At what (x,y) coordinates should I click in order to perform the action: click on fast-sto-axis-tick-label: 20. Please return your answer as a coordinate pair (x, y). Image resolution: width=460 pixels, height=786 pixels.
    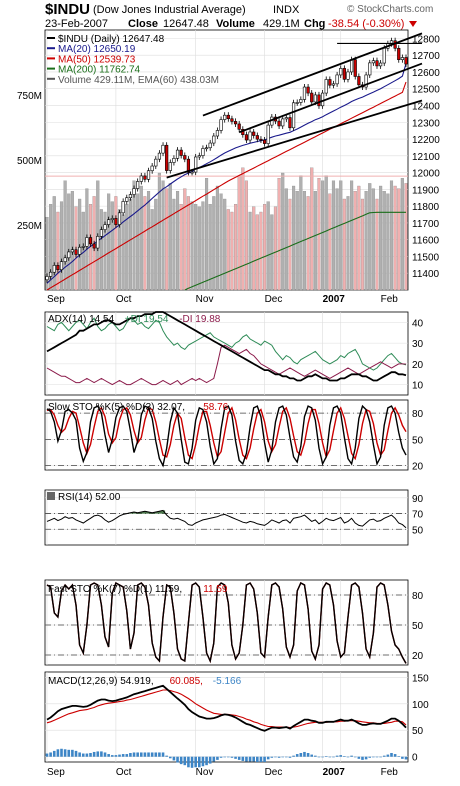
    Looking at the image, I should click on (418, 656).